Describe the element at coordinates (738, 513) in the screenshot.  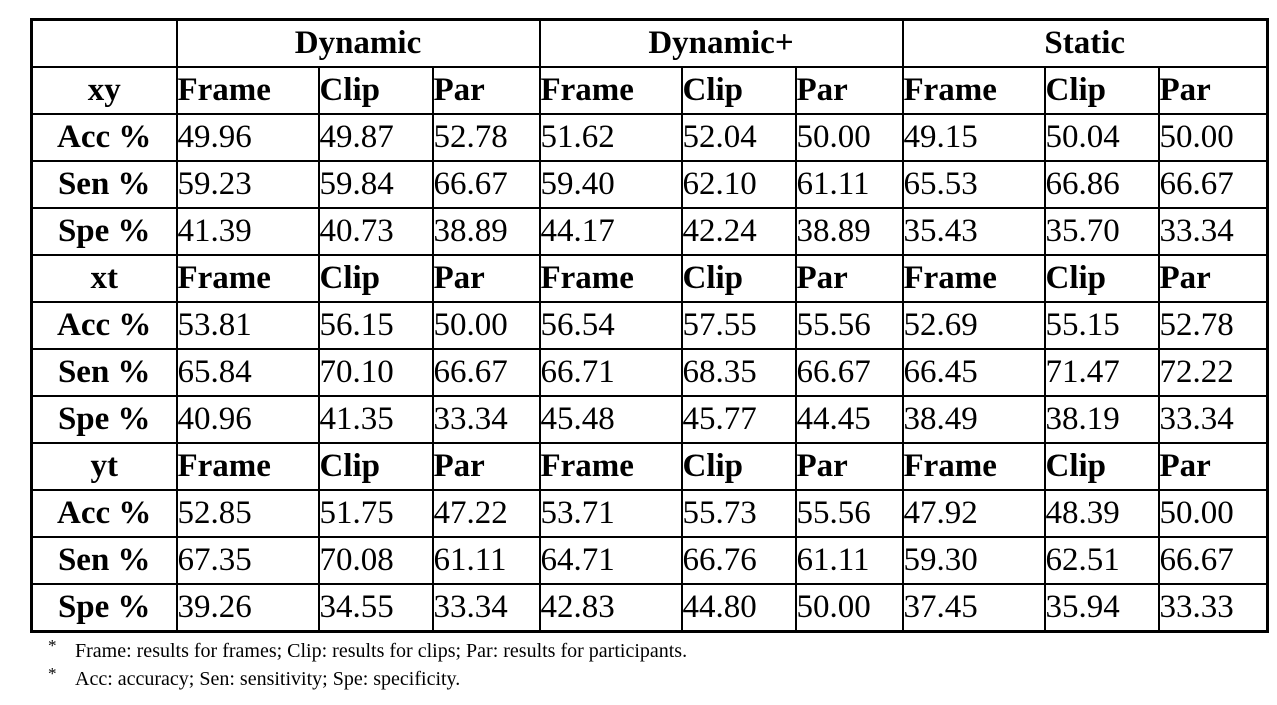
I see `value-cell: 55.73` at that location.